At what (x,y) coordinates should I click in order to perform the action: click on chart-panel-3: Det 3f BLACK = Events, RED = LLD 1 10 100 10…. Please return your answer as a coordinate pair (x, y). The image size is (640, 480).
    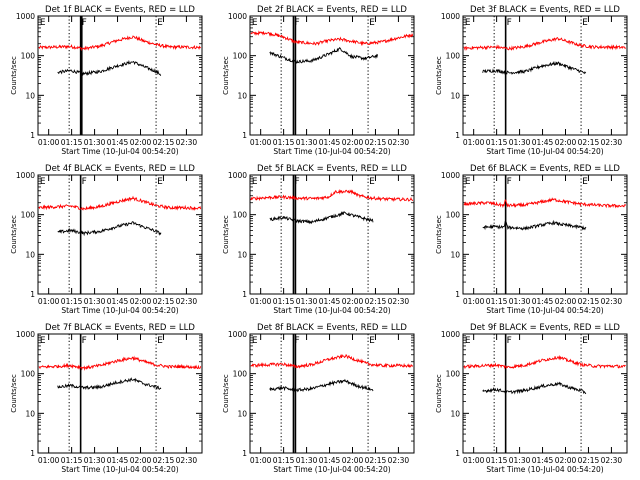
    Looking at the image, I should click on (531, 80).